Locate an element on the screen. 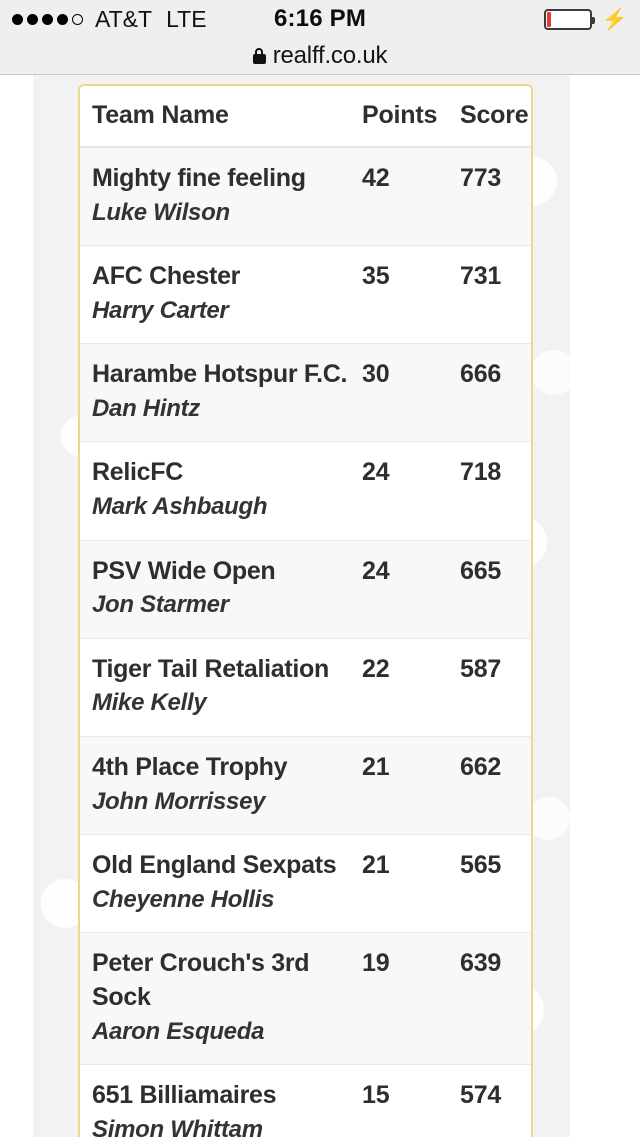 This screenshot has width=640, height=1137. cell-score: 662 is located at coordinates (495, 768).